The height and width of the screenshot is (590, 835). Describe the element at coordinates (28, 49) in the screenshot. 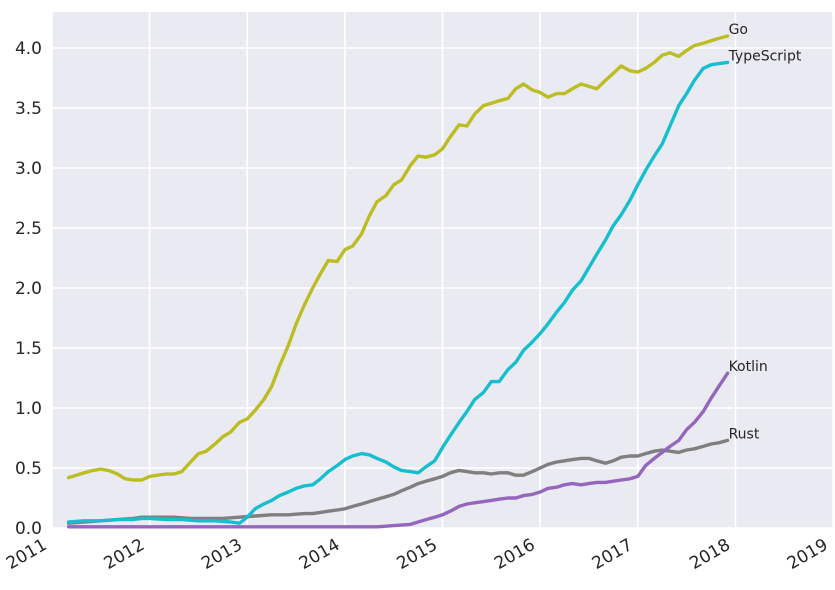

I see `y-tick-label: 4.0` at that location.